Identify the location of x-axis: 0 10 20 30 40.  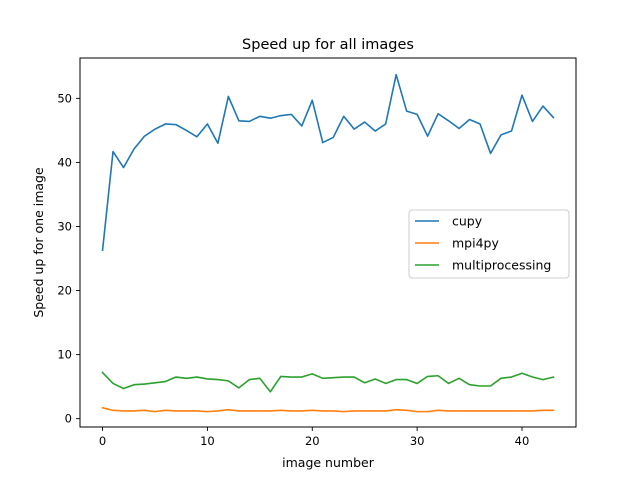
(314, 437).